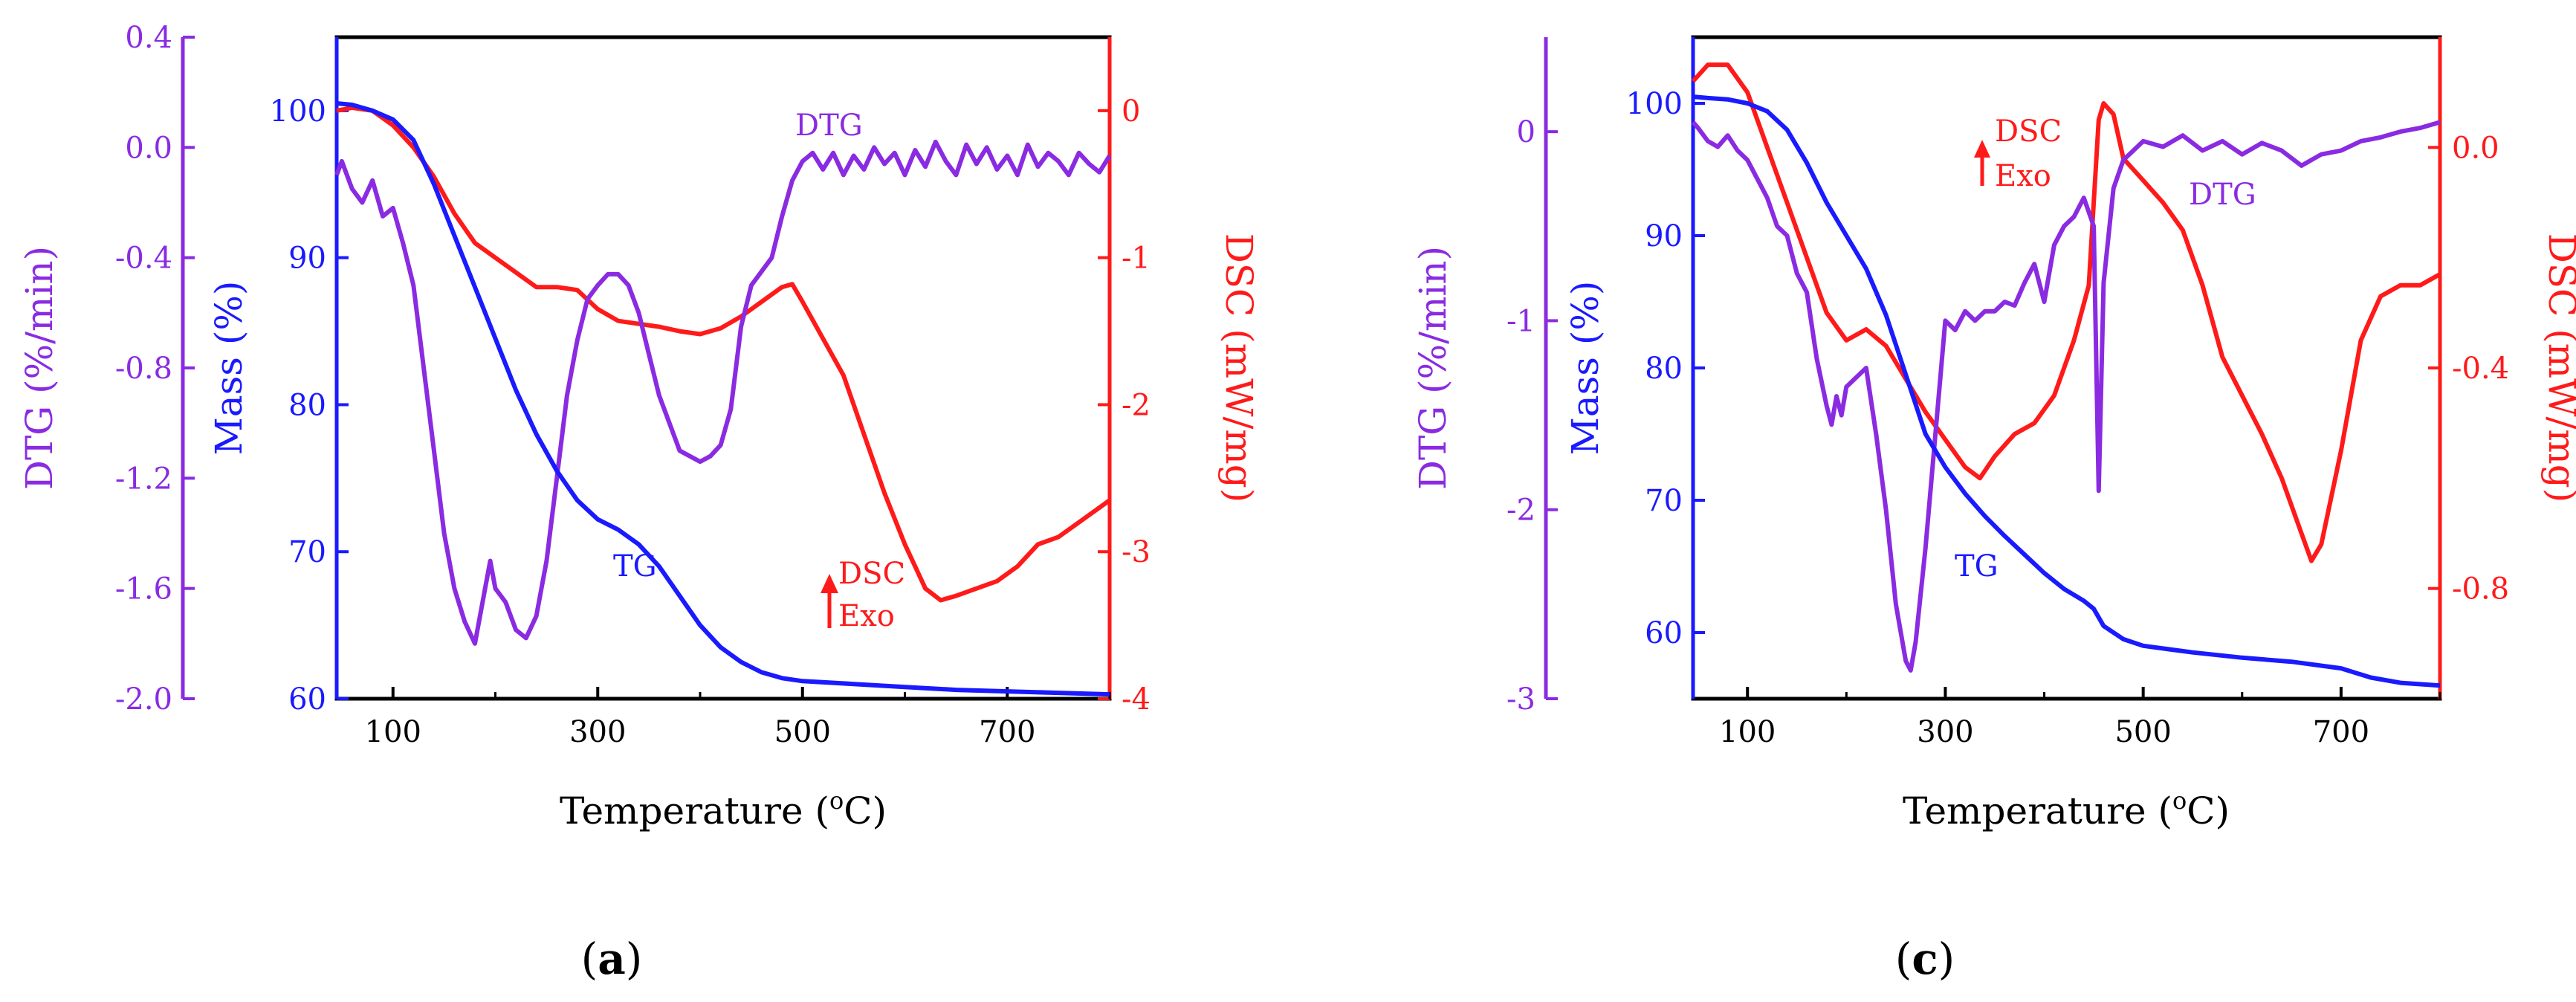 This screenshot has width=2576, height=1002. Describe the element at coordinates (143, 369) in the screenshot. I see `dtg-tick-label: -0.8` at that location.